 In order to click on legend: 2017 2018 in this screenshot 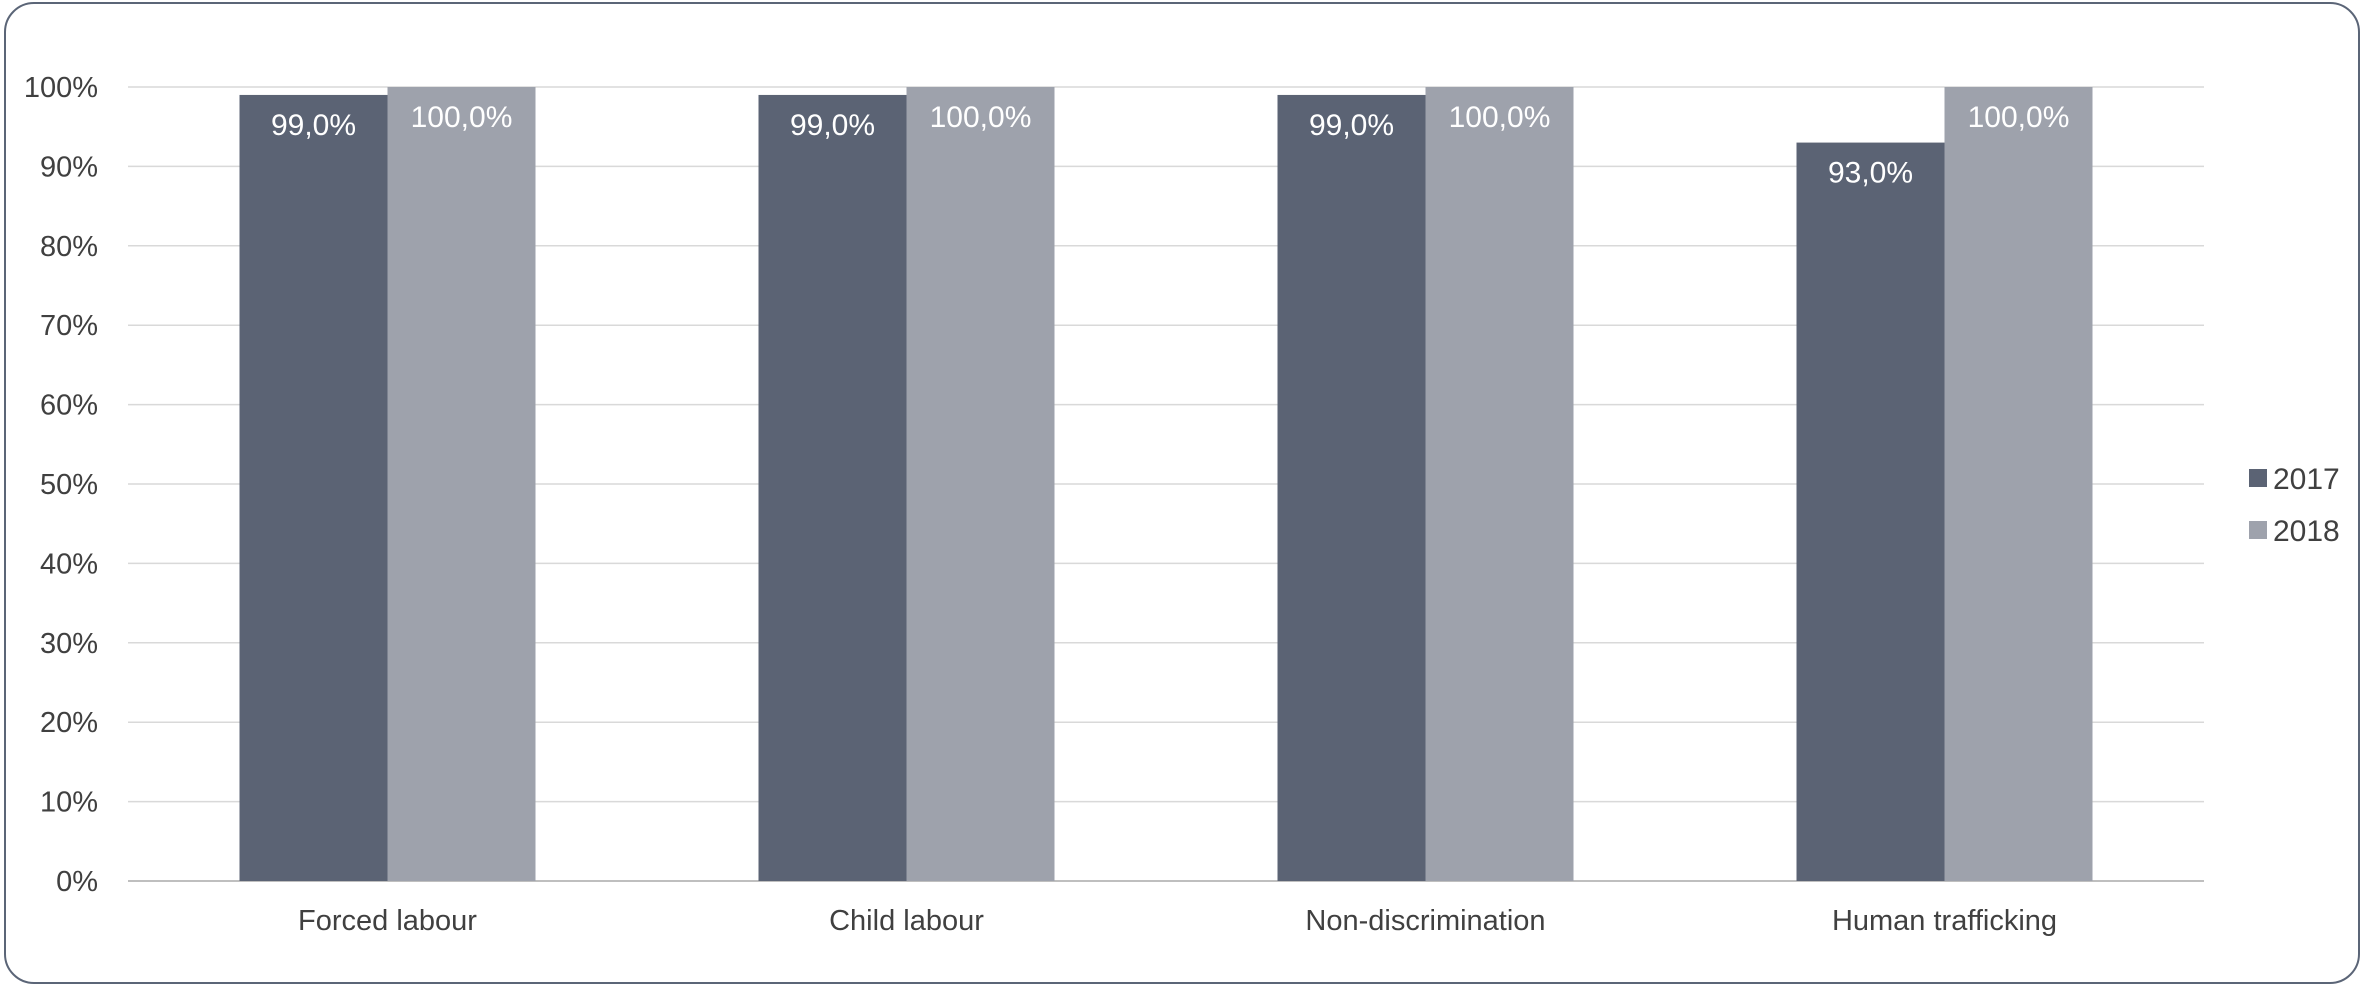, I will do `click(2294, 505)`.